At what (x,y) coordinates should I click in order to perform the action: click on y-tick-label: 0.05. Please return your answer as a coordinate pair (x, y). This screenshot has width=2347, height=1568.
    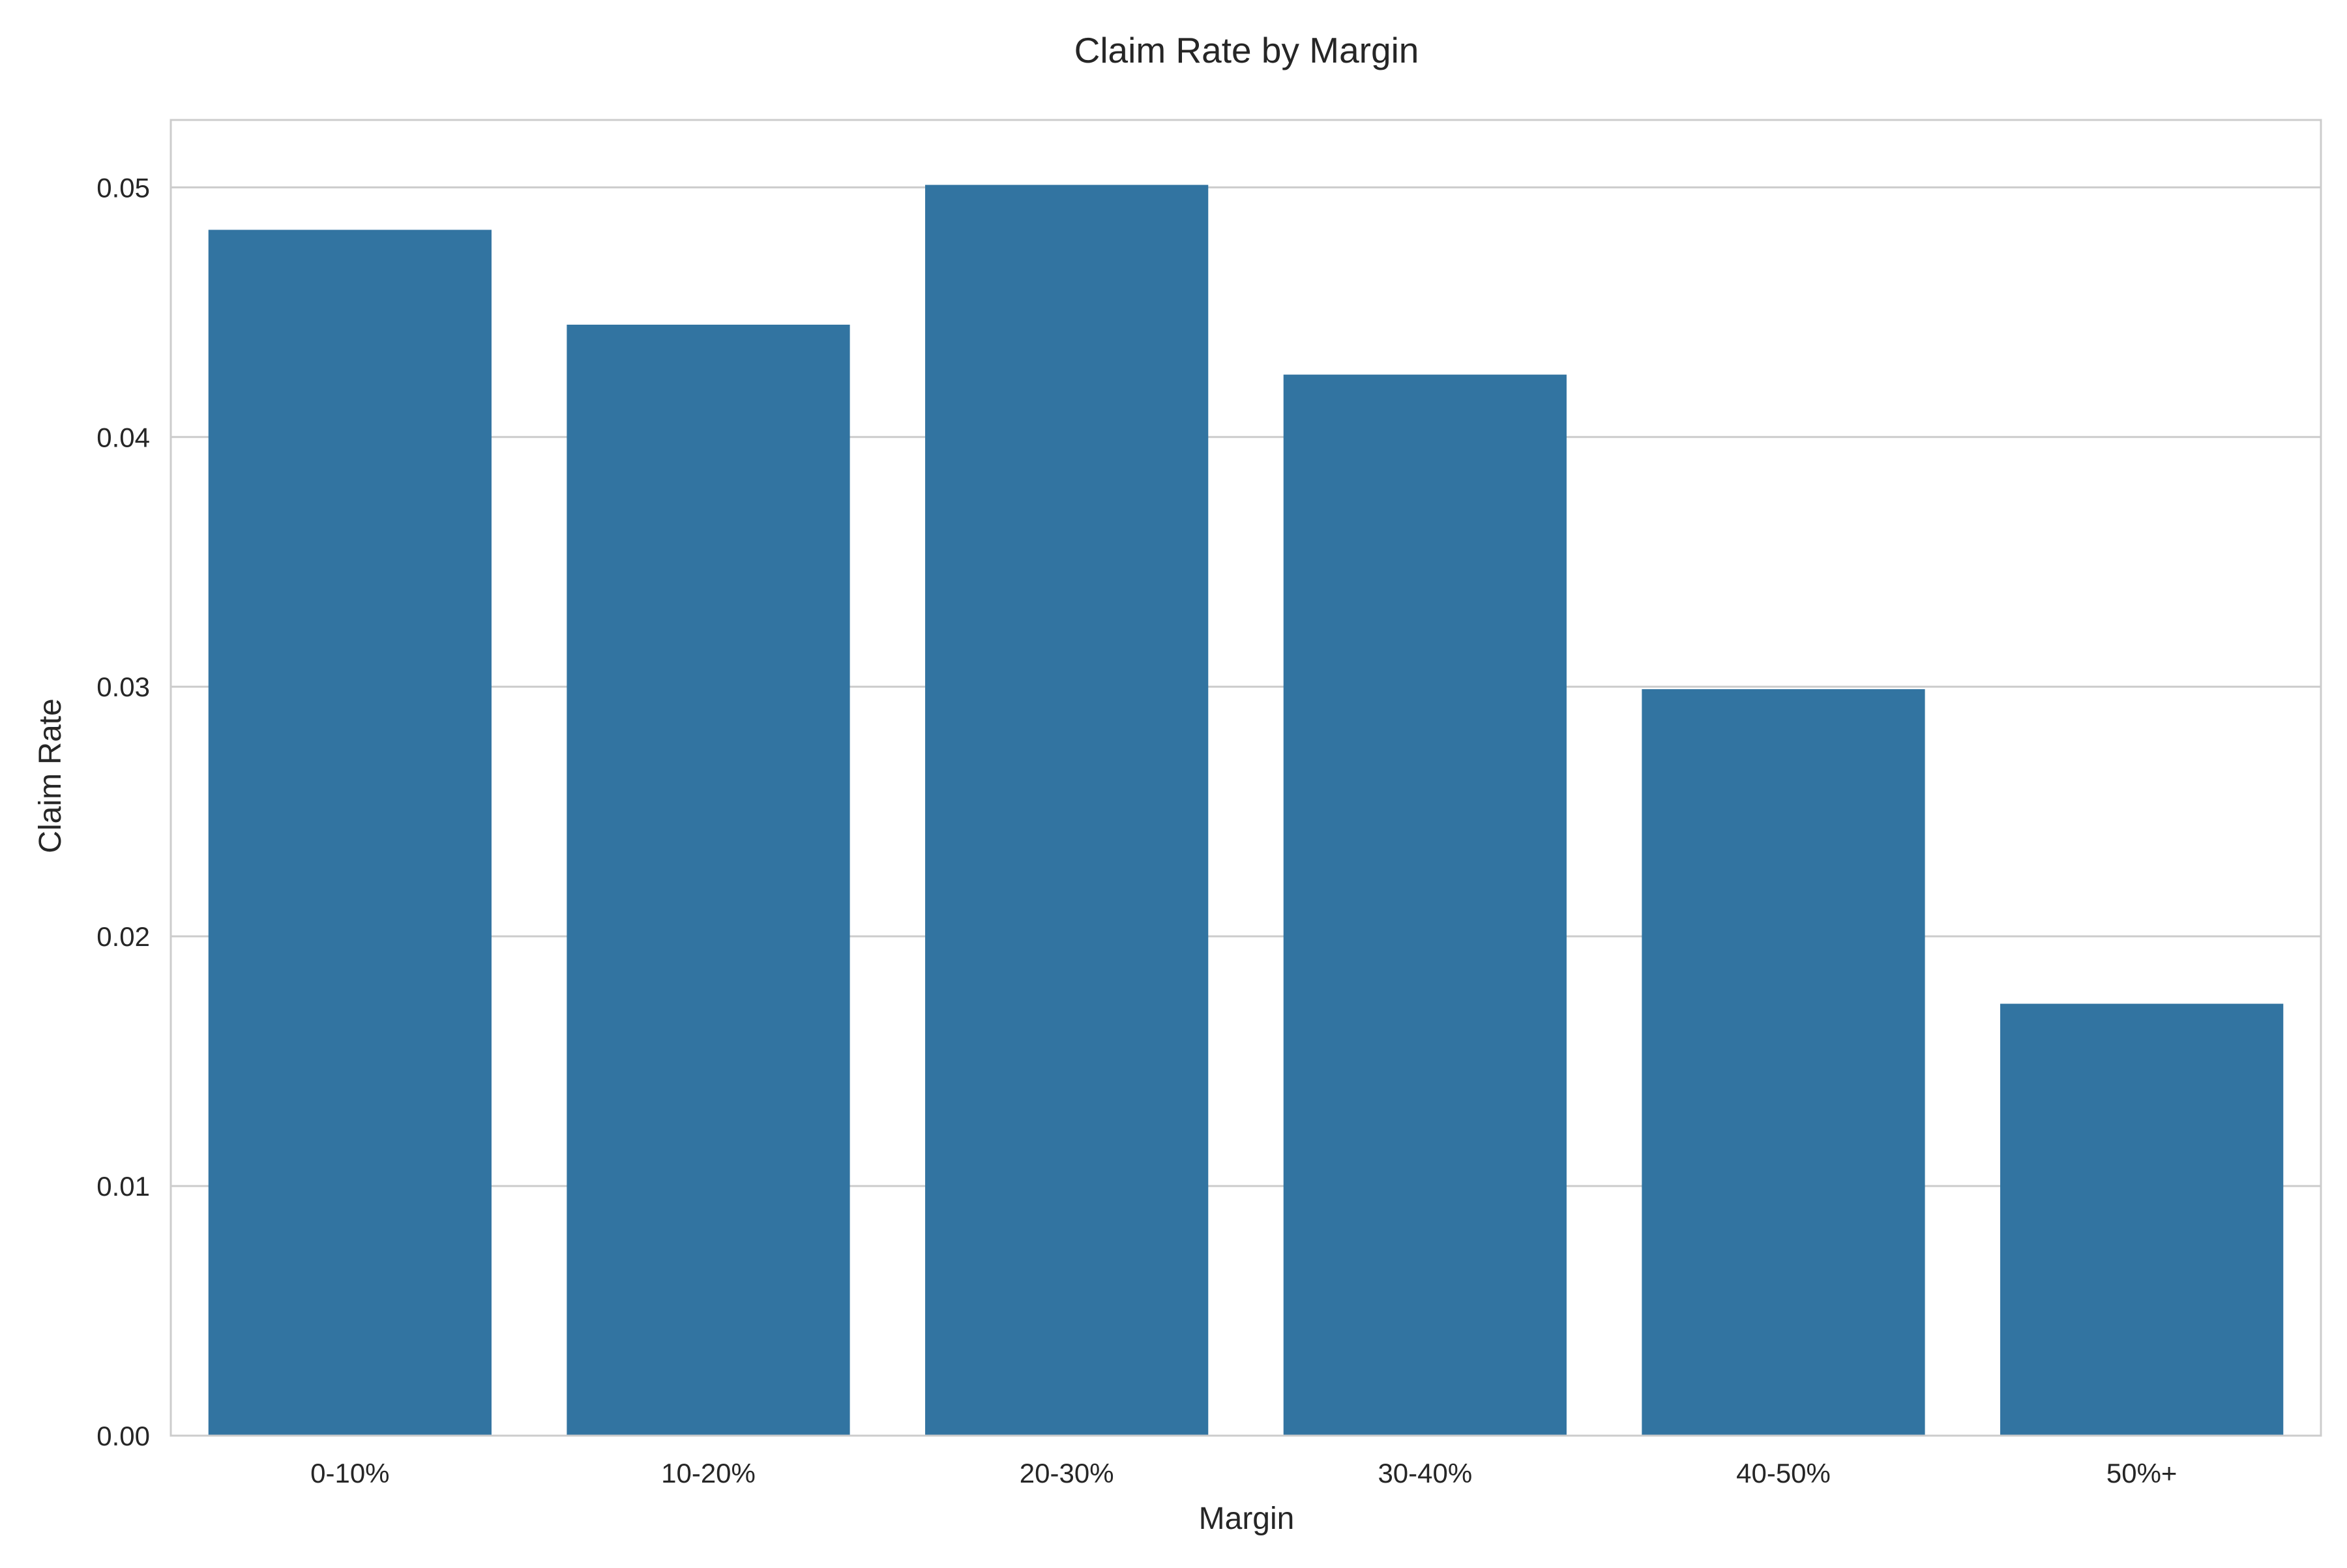
    Looking at the image, I should click on (123, 187).